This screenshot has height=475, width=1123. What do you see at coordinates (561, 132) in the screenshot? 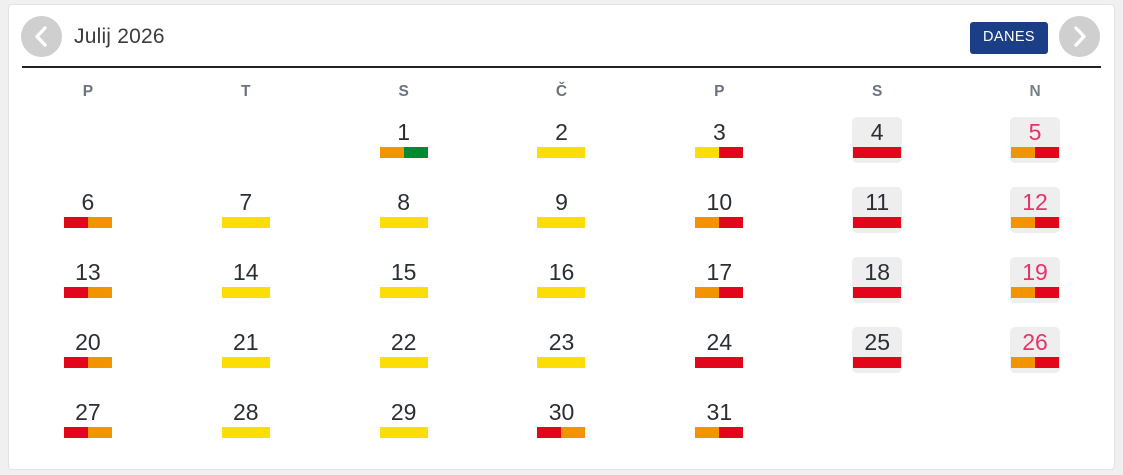
I see `day-number: 2` at bounding box center [561, 132].